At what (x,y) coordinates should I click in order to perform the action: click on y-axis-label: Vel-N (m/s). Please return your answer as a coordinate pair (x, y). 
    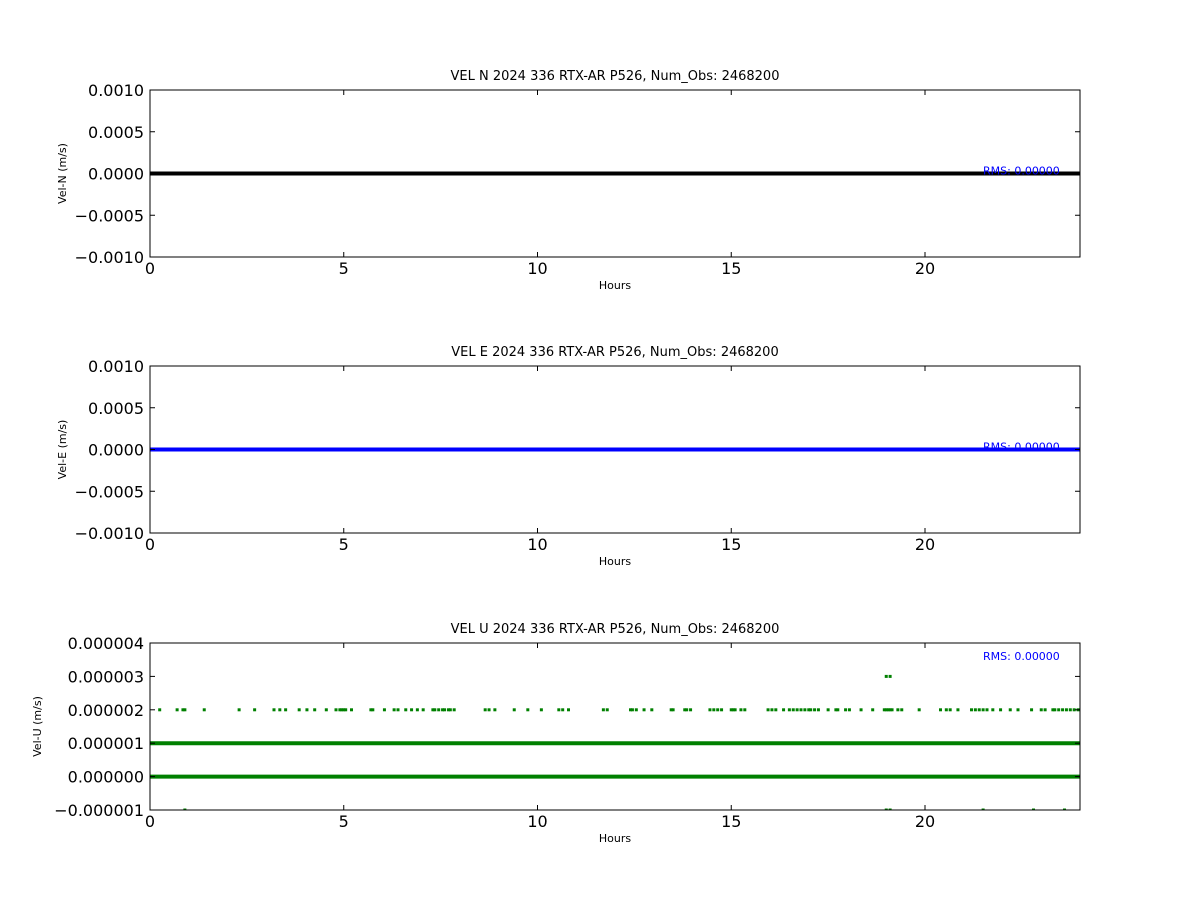
    Looking at the image, I should click on (62, 173).